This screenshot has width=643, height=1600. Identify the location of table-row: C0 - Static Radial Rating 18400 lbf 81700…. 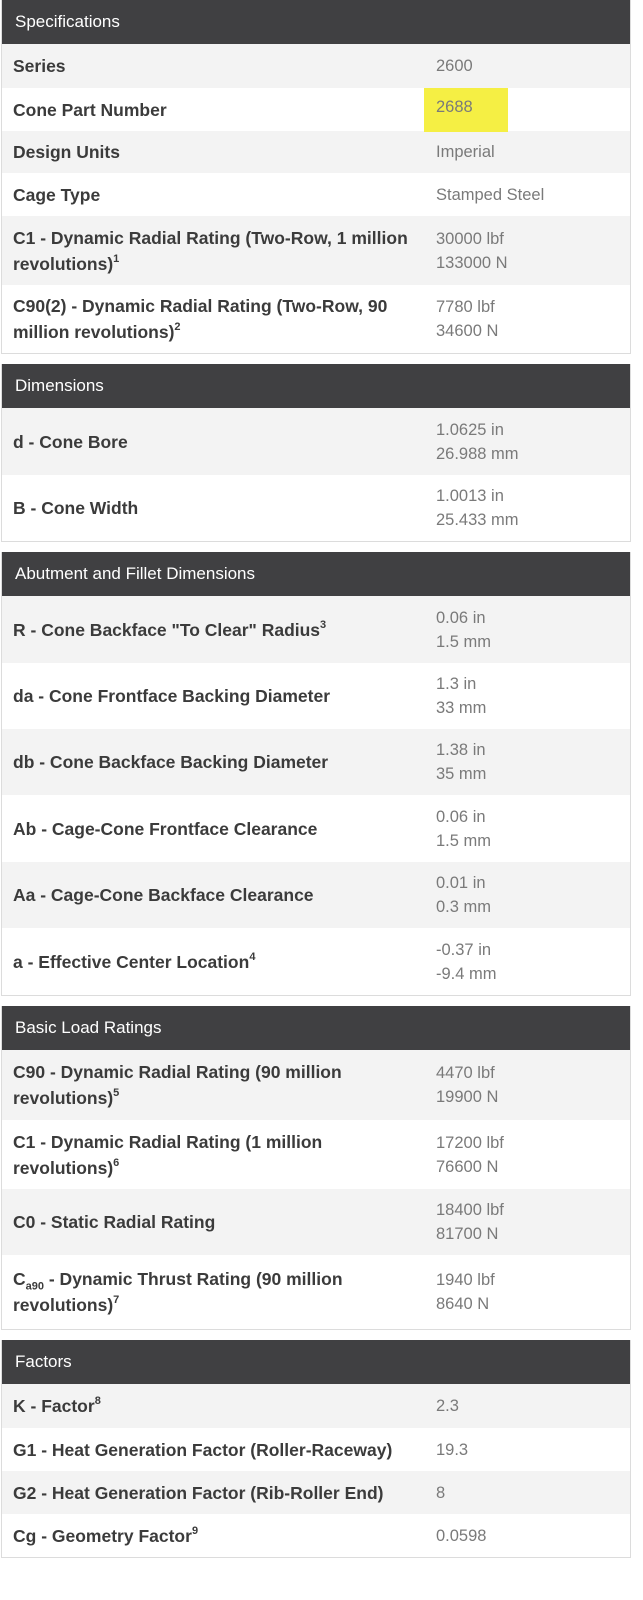
(316, 1222).